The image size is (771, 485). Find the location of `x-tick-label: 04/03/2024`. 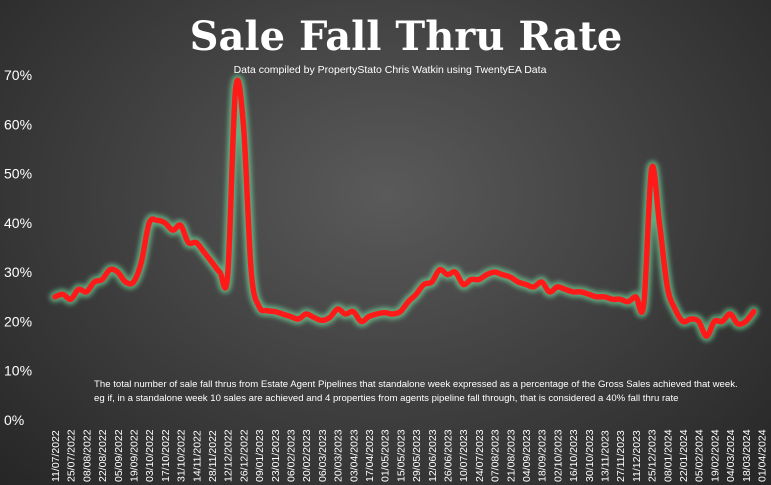

x-tick-label: 04/03/2024 is located at coordinates (731, 455).